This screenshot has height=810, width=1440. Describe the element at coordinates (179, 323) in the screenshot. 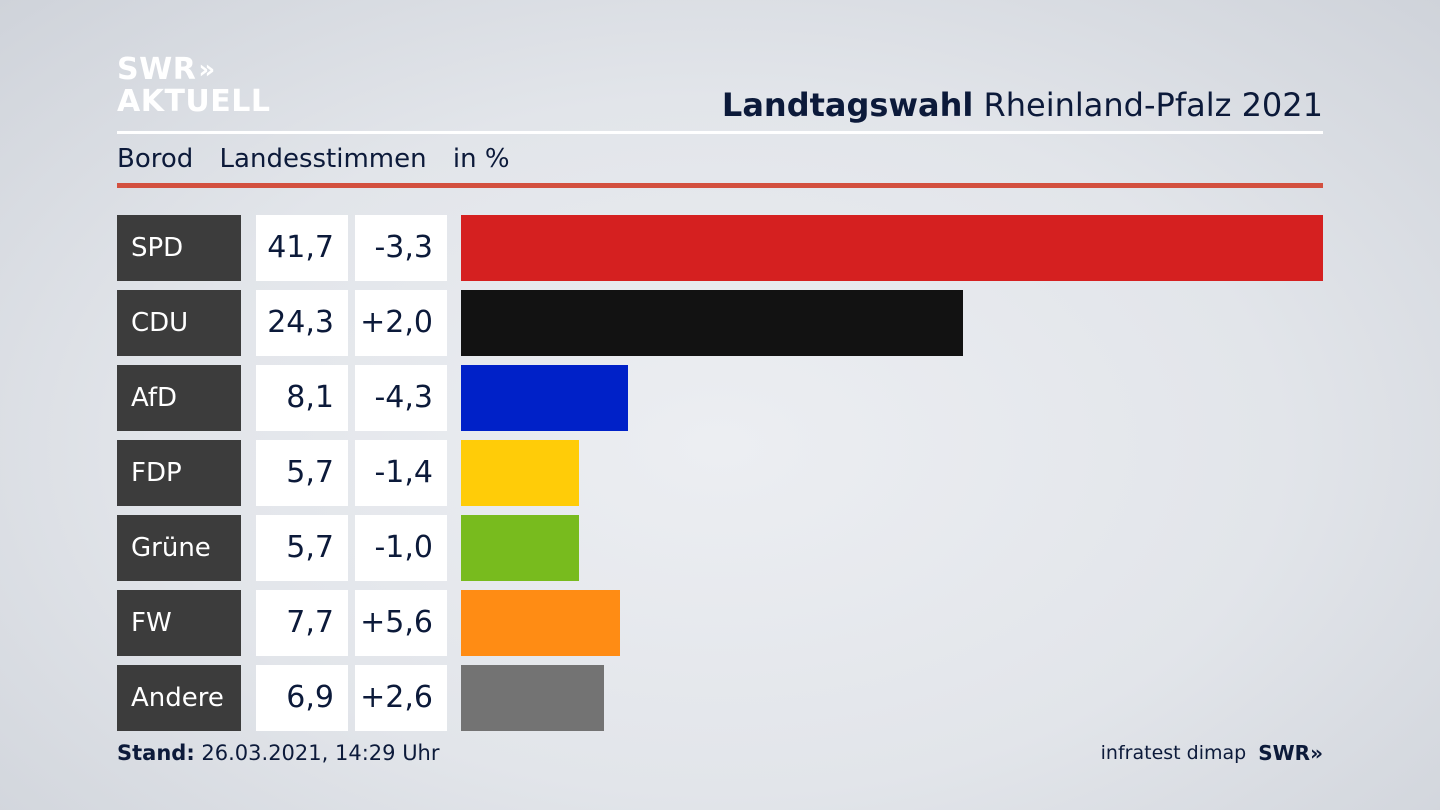

I see `party-label: CDU` at that location.